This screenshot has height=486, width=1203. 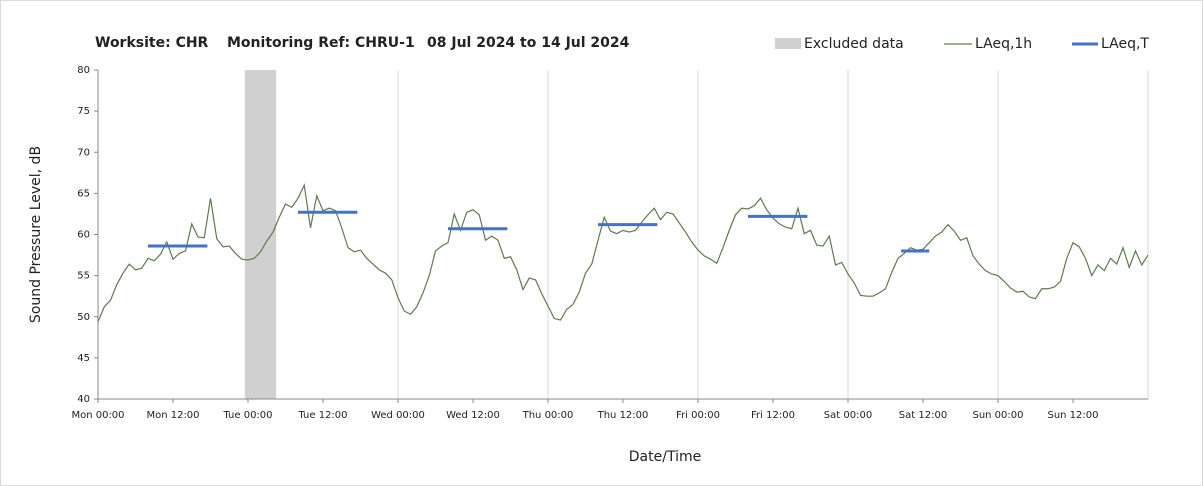 What do you see at coordinates (321, 43) in the screenshot?
I see `chart-title: Monitoring Ref: CHRU-1` at bounding box center [321, 43].